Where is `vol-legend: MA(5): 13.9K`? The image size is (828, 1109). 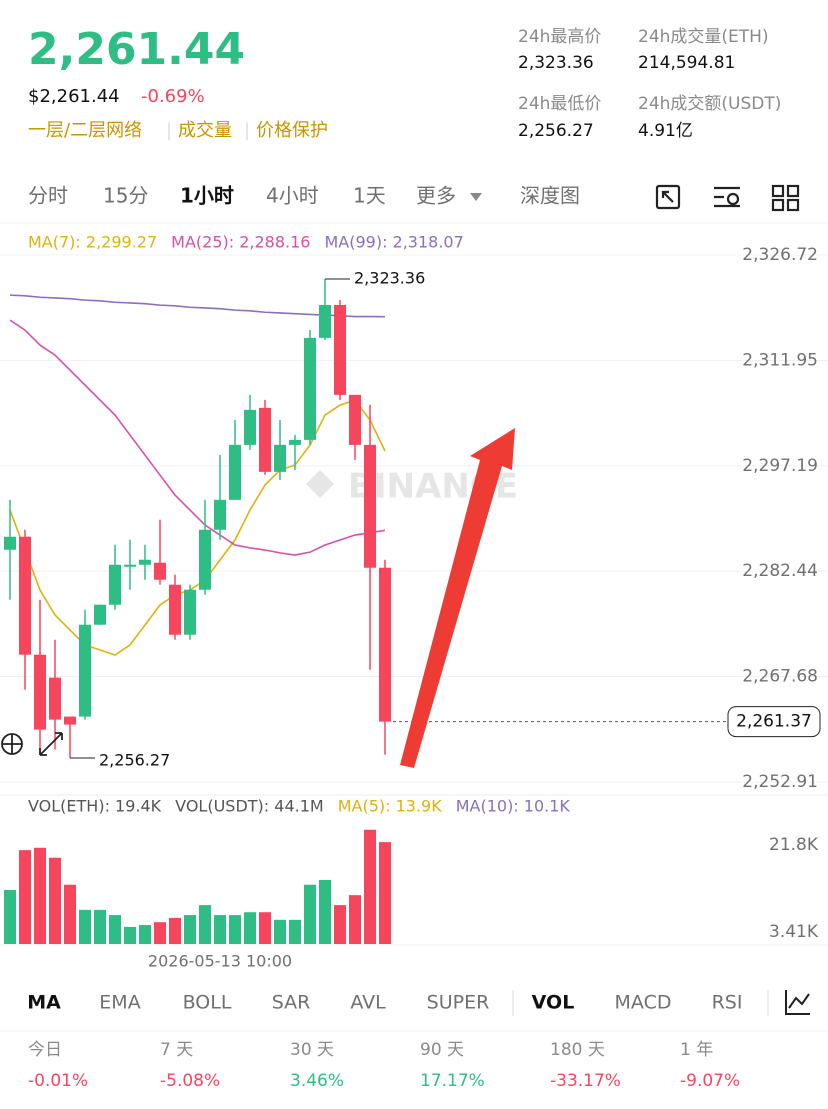
vol-legend: MA(5): 13.9K is located at coordinates (390, 806).